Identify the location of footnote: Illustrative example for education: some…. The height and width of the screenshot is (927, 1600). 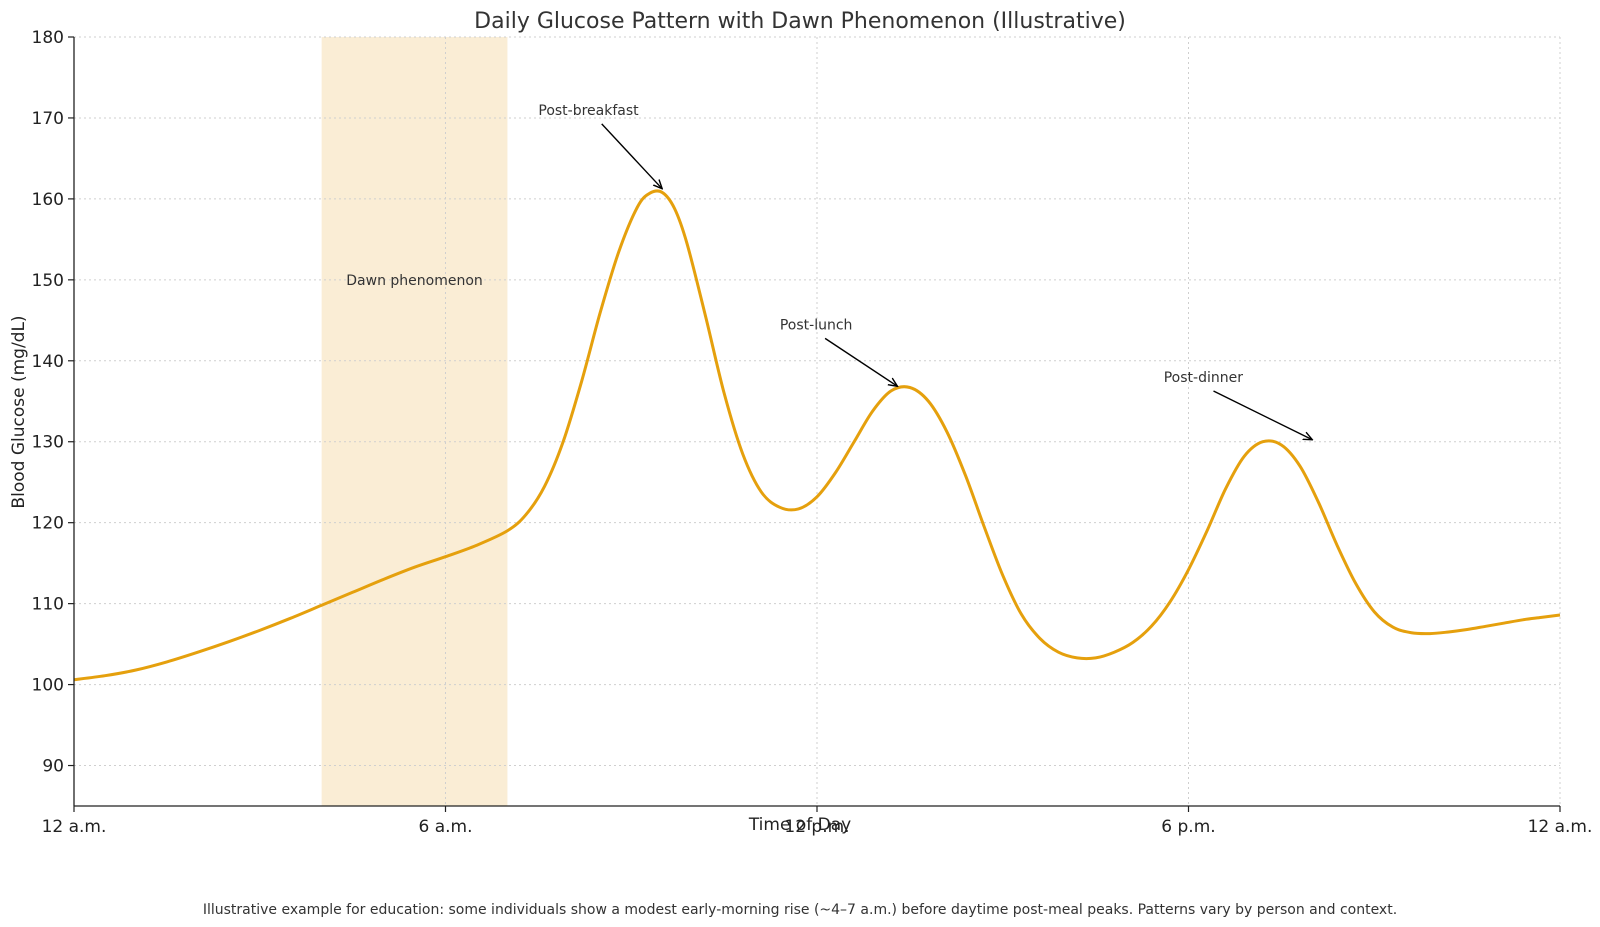
(800, 910).